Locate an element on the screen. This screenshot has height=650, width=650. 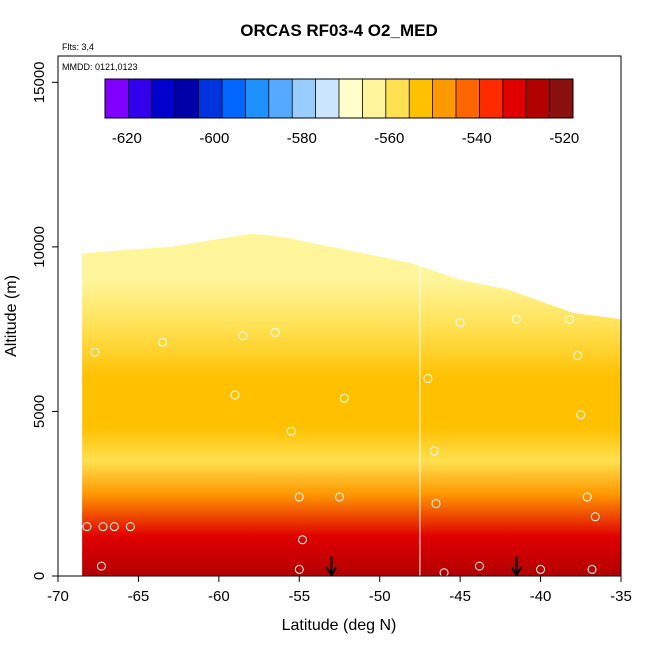
y-axis: 0 5000 10000 15000 is located at coordinates (44, 320).